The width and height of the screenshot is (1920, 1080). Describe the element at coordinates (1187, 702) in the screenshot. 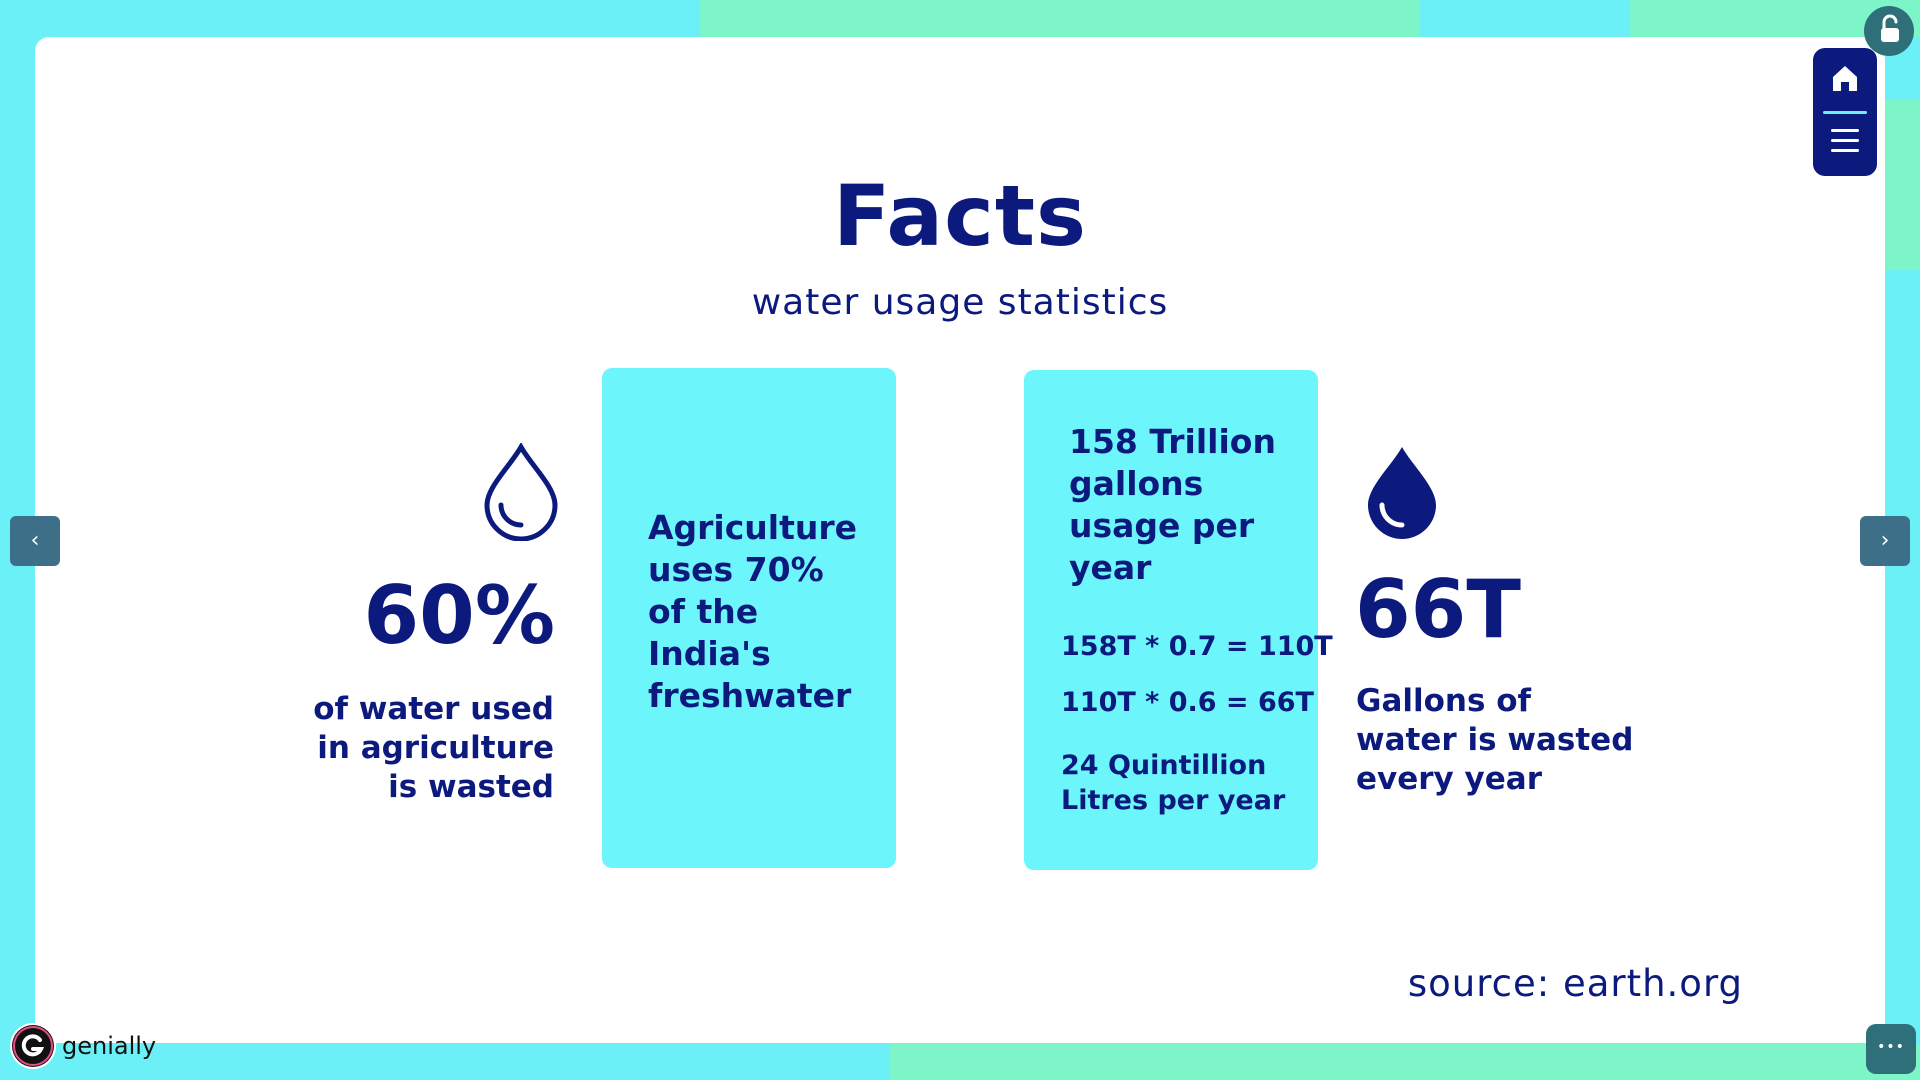

I see `usage-calc-2: 110T * 0.6 = 66T` at that location.